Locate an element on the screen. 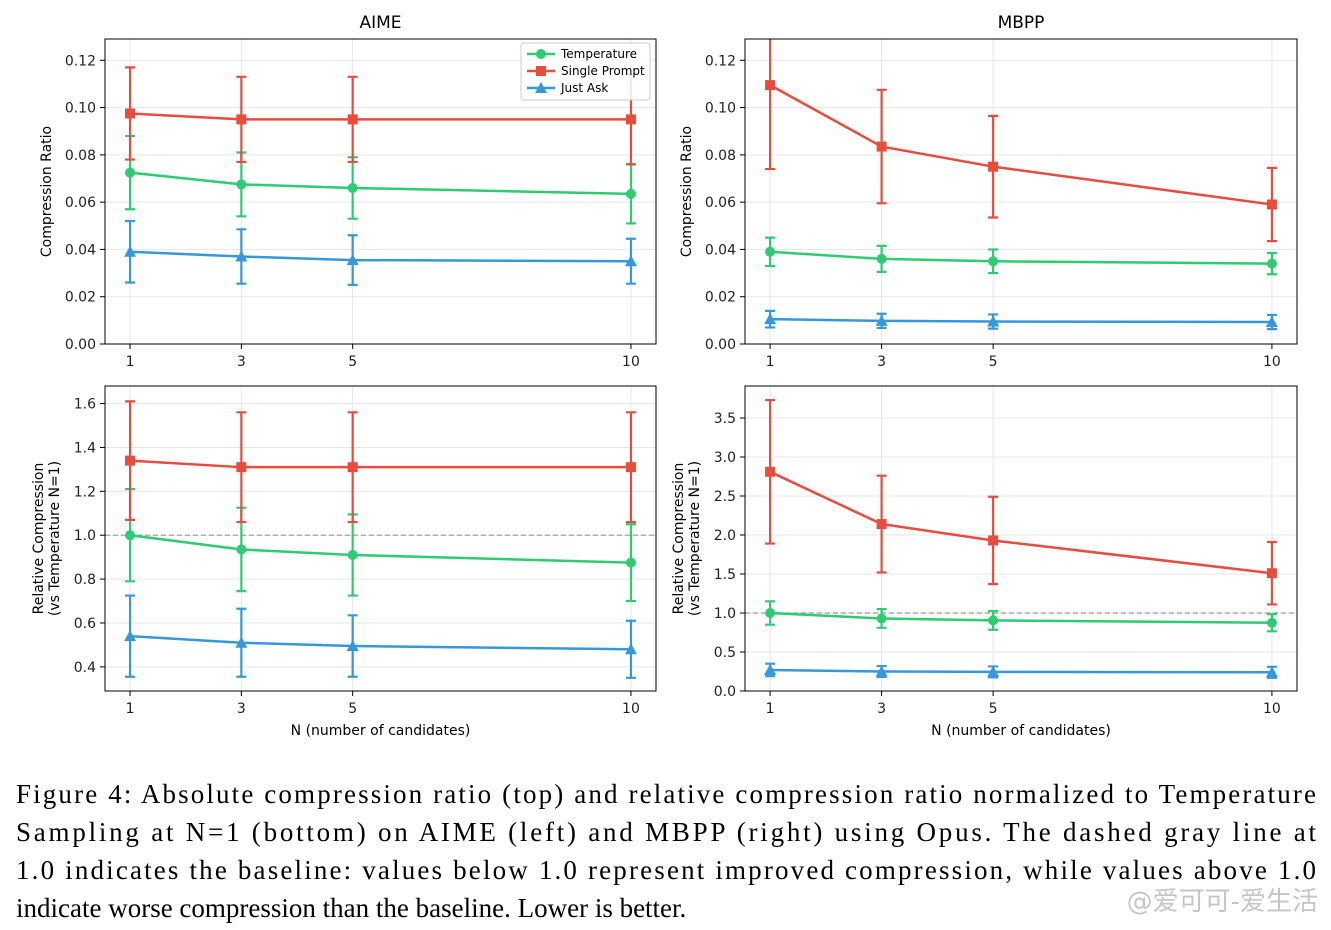  chart-title: MBPP is located at coordinates (1021, 23).